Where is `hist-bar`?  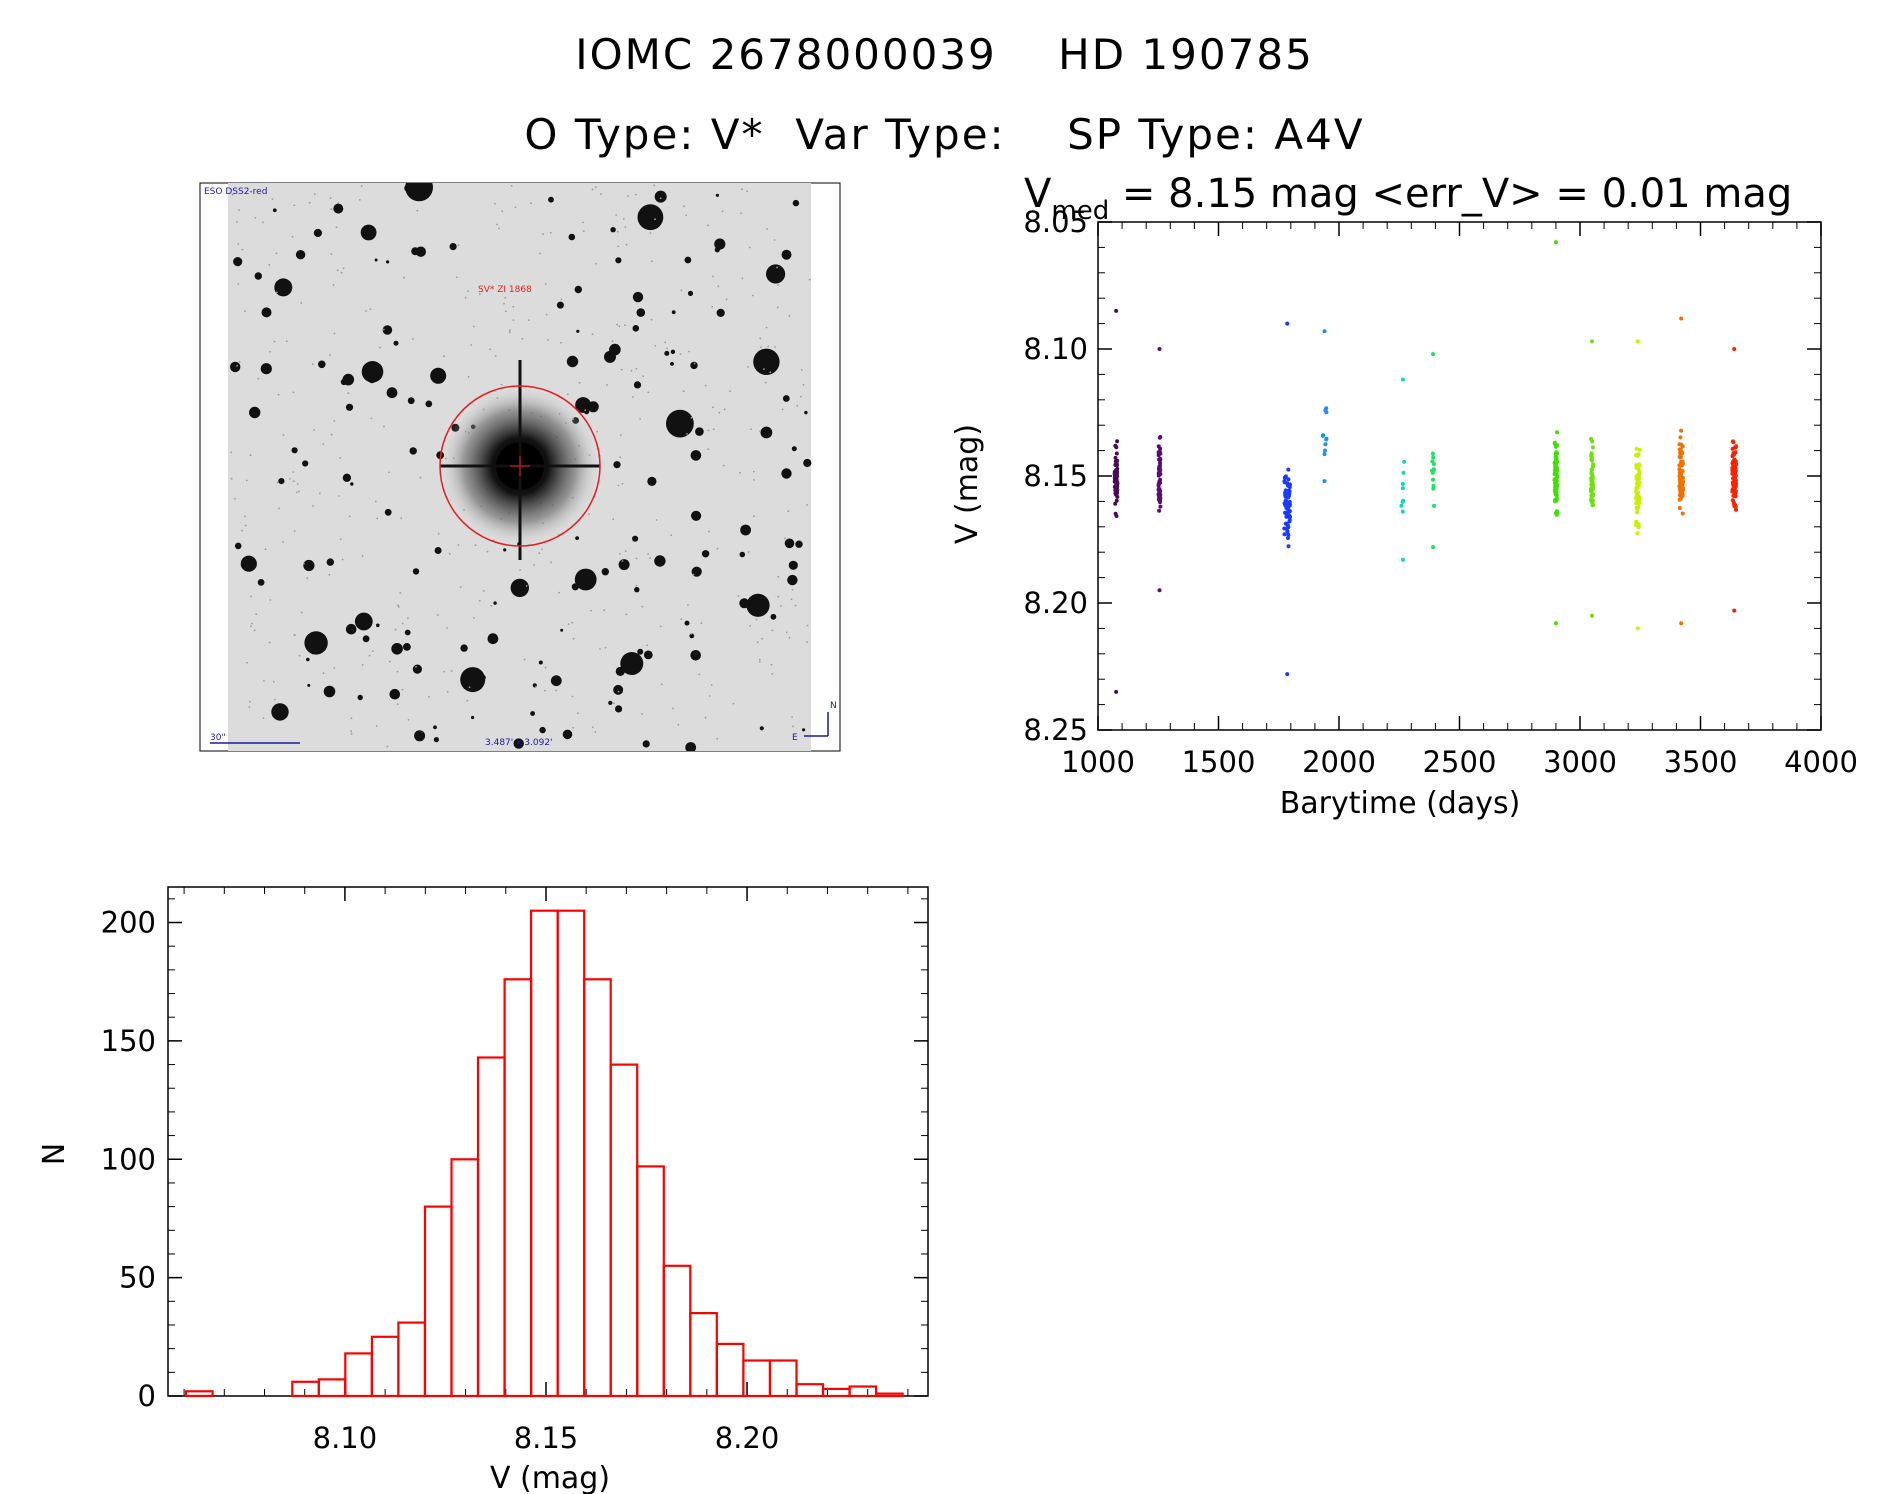 hist-bar is located at coordinates (571, 1153).